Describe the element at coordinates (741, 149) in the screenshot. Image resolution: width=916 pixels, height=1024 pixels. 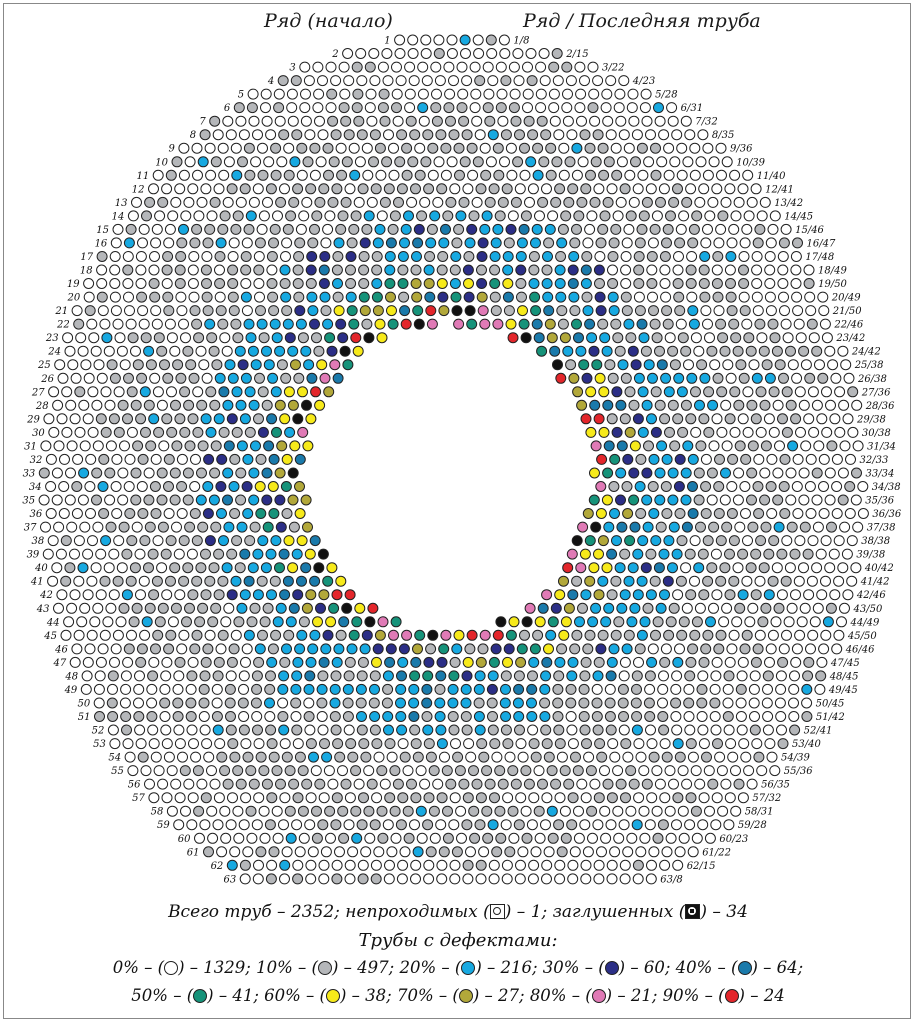
I see `row-end-label: 9/36` at that location.